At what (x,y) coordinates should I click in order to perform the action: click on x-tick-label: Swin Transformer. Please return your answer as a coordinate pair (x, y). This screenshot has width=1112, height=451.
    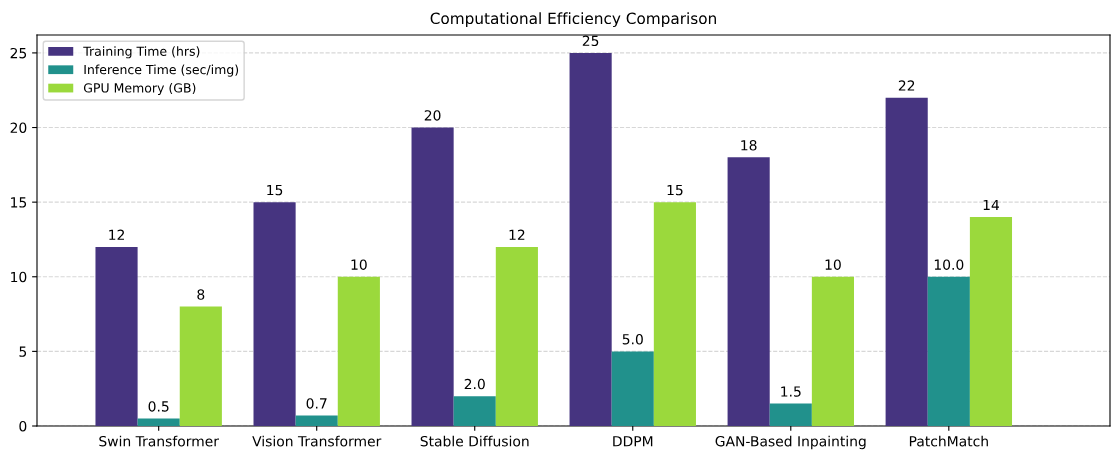
    Looking at the image, I should click on (159, 441).